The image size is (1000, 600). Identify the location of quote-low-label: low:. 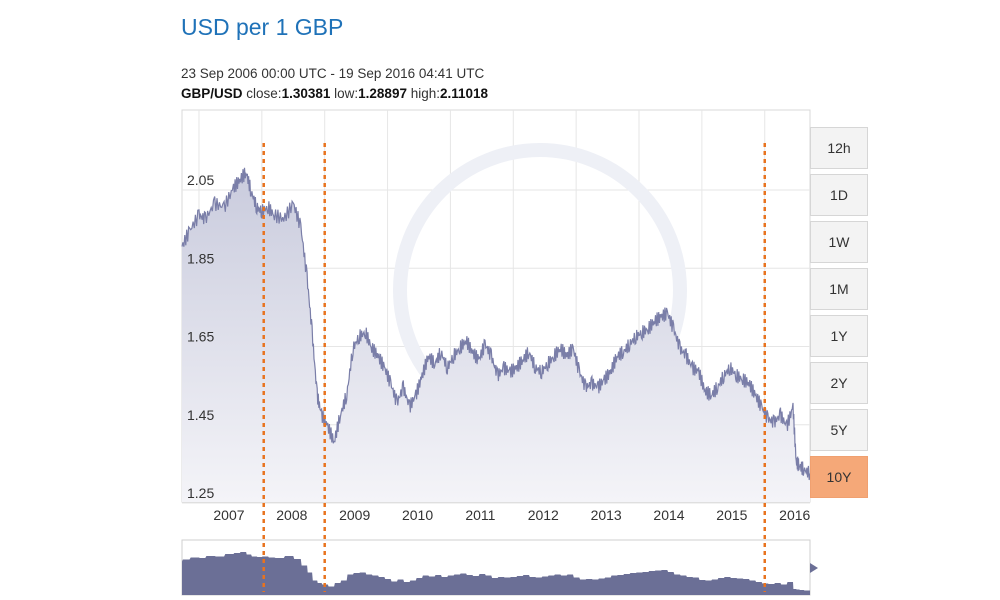
(346, 93).